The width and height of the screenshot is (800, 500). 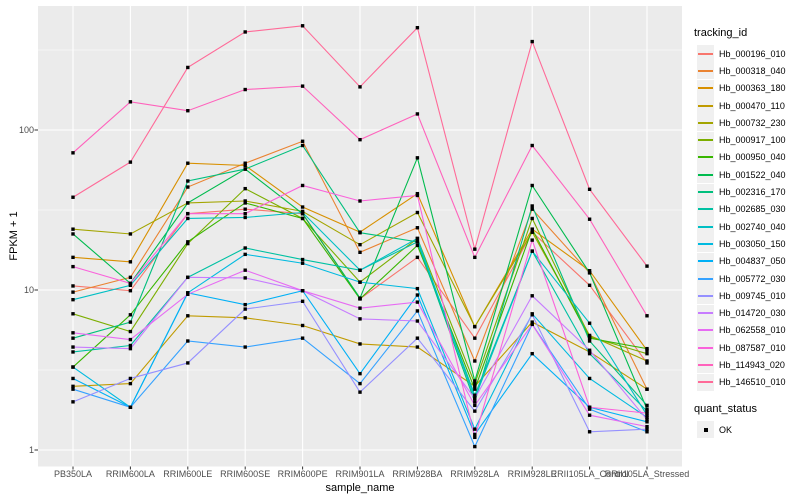 I want to click on legend-item: Hb_000732_230, so click(x=746, y=123).